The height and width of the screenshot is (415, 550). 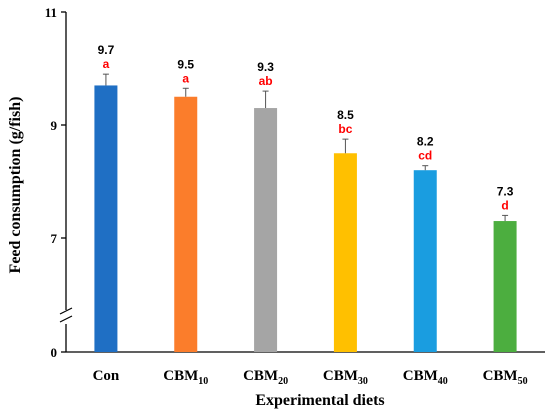 What do you see at coordinates (54, 352) in the screenshot?
I see `y-tick-label: 0` at bounding box center [54, 352].